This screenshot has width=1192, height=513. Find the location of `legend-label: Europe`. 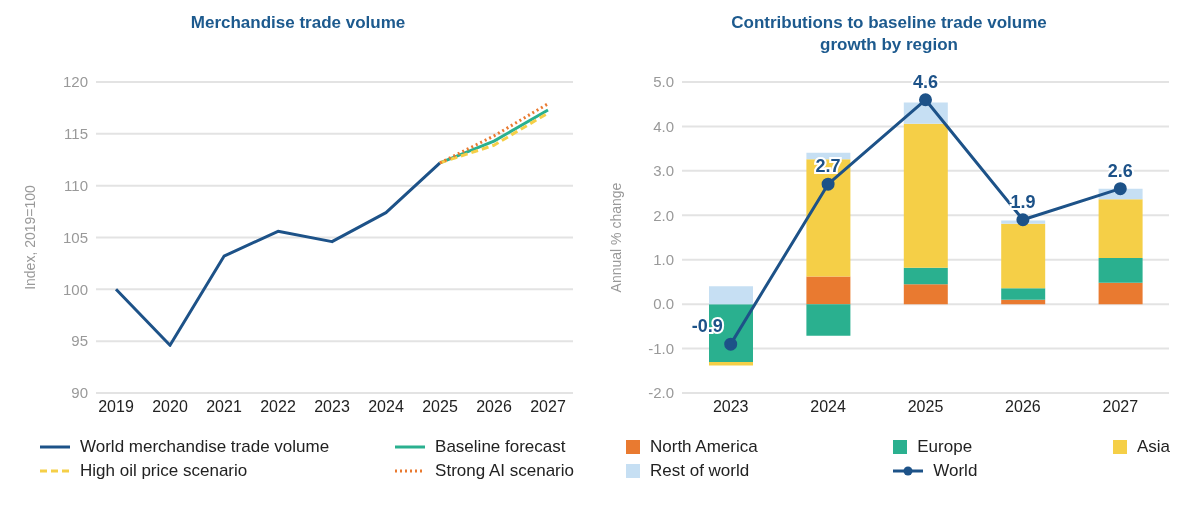

legend-label: Europe is located at coordinates (945, 447).